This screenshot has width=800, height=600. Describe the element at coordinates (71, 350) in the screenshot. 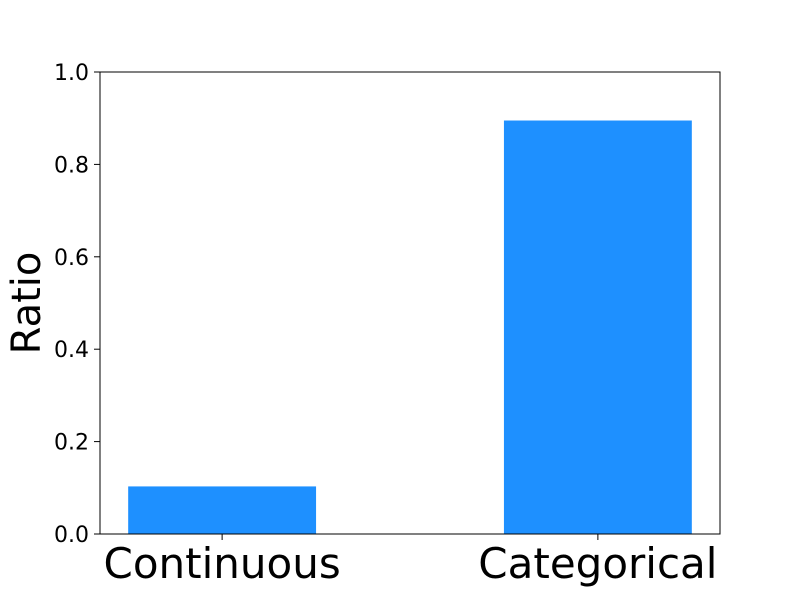

I see `y-tick-label: 0.4` at that location.